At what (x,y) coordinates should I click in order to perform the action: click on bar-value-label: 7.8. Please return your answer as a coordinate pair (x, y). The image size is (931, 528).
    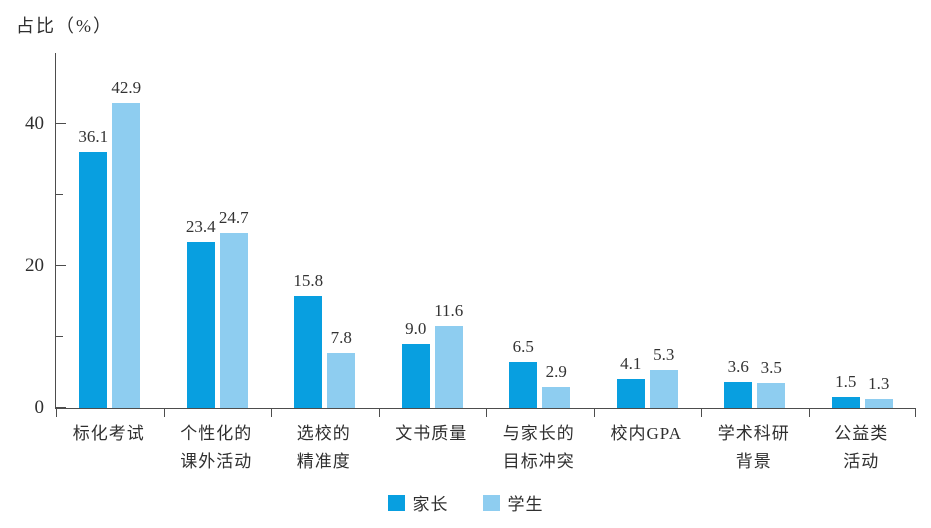
    Looking at the image, I should click on (341, 337).